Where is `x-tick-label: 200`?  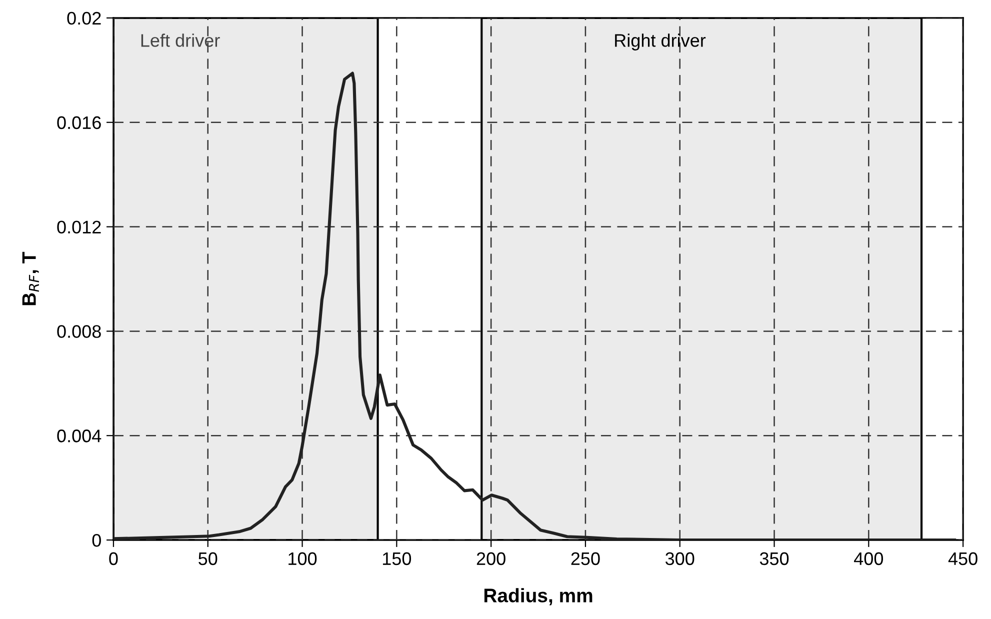
x-tick-label: 200 is located at coordinates (491, 559).